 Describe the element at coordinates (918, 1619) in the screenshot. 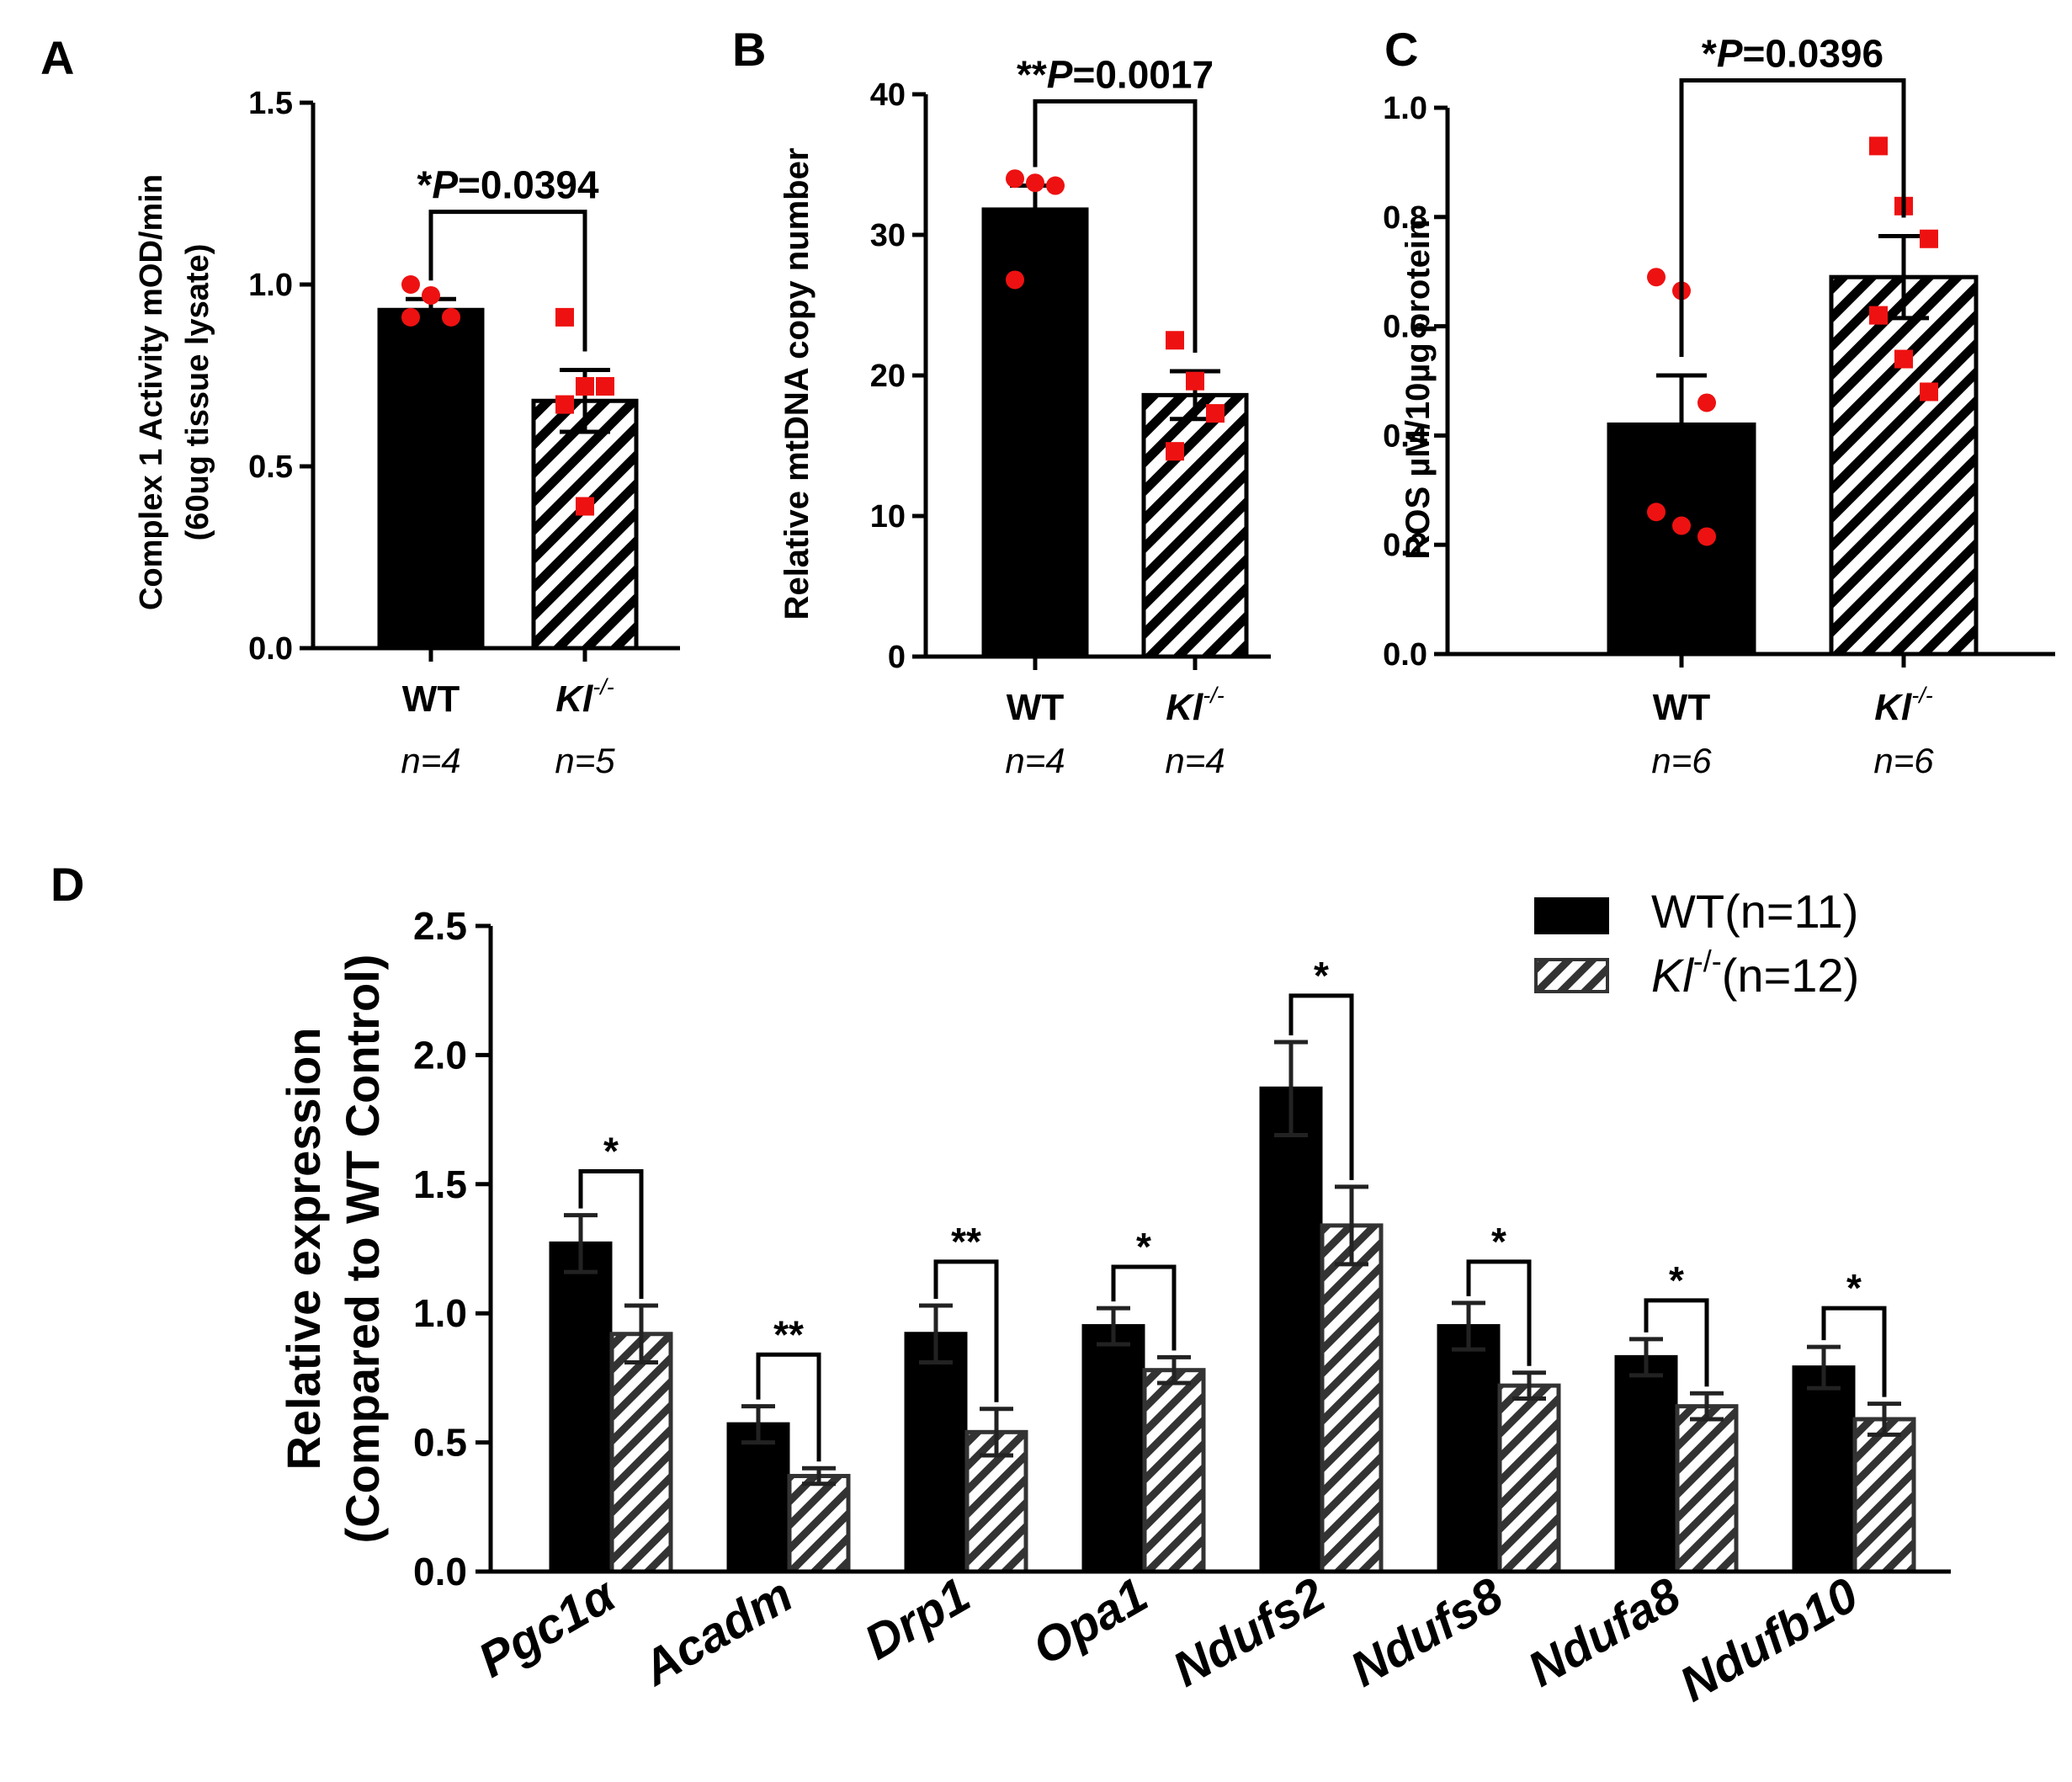

I see `x-category-label: Drp1` at that location.